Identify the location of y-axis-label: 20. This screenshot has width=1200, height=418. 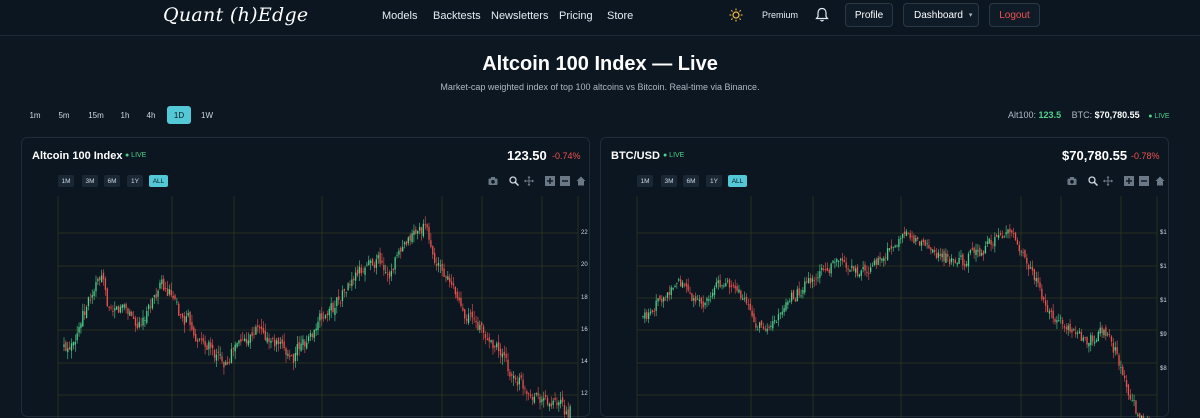
(584, 265).